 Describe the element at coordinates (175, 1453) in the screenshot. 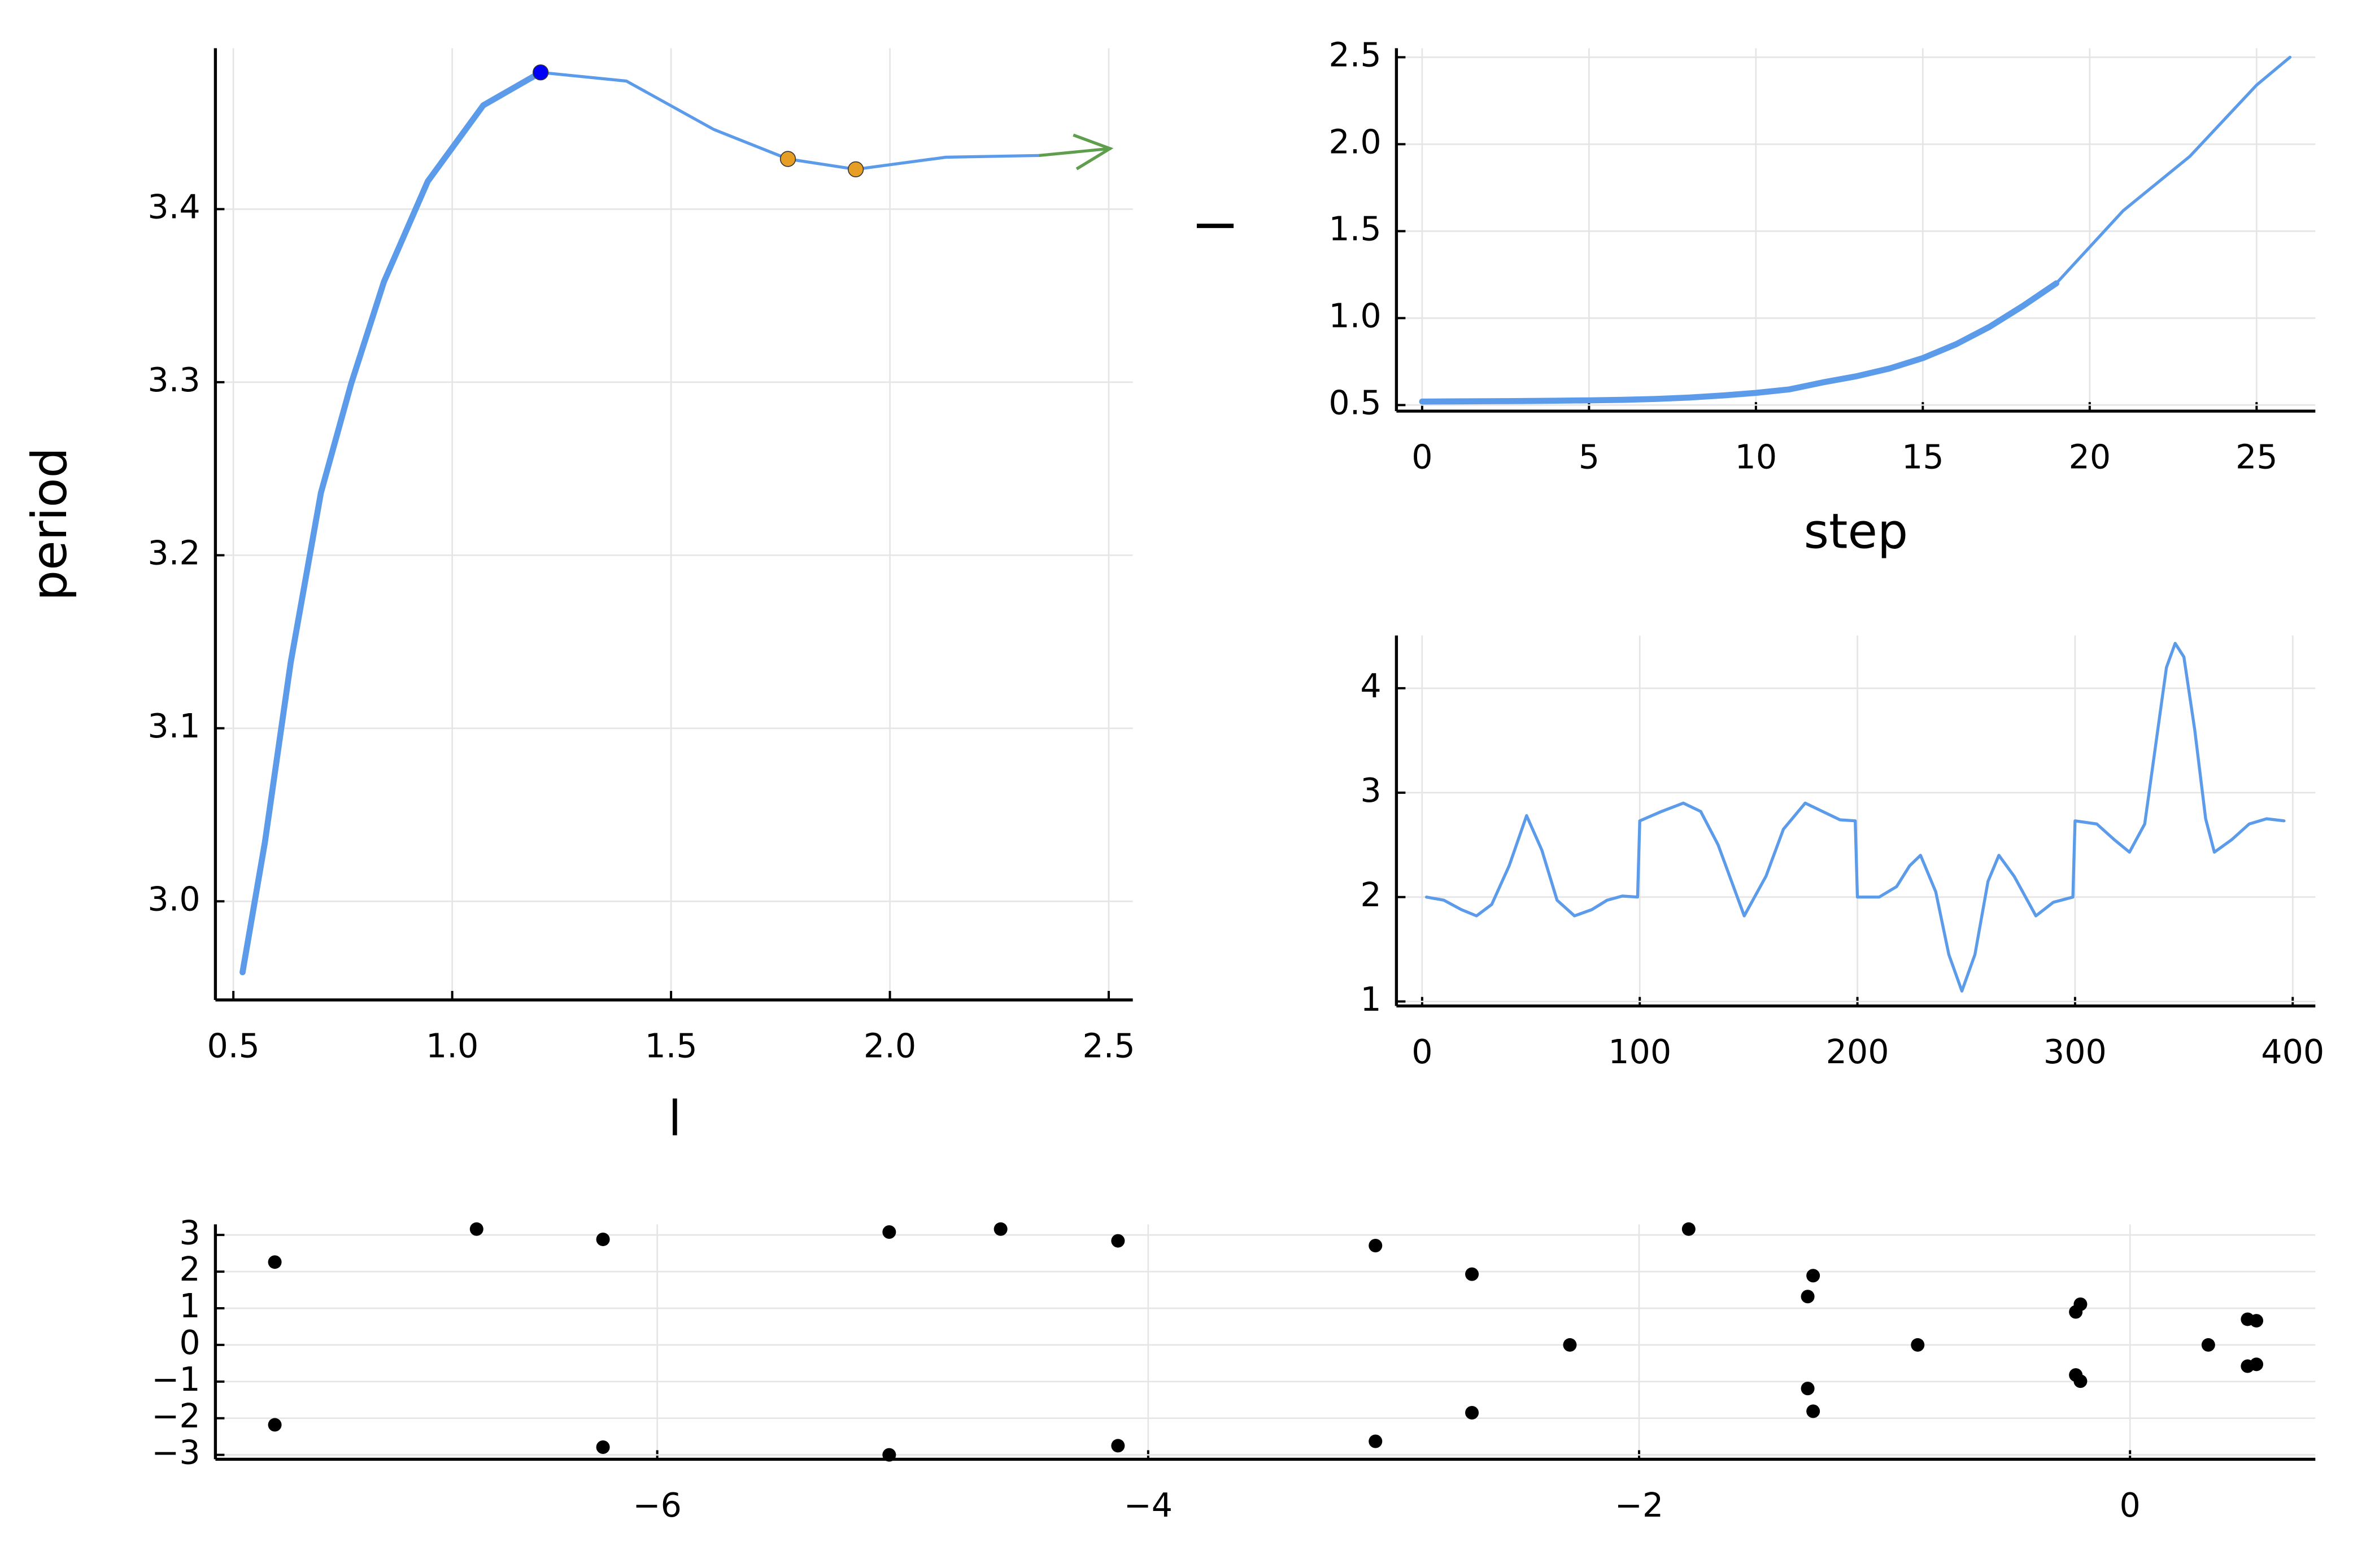

I see `y-tick-label: −3` at that location.